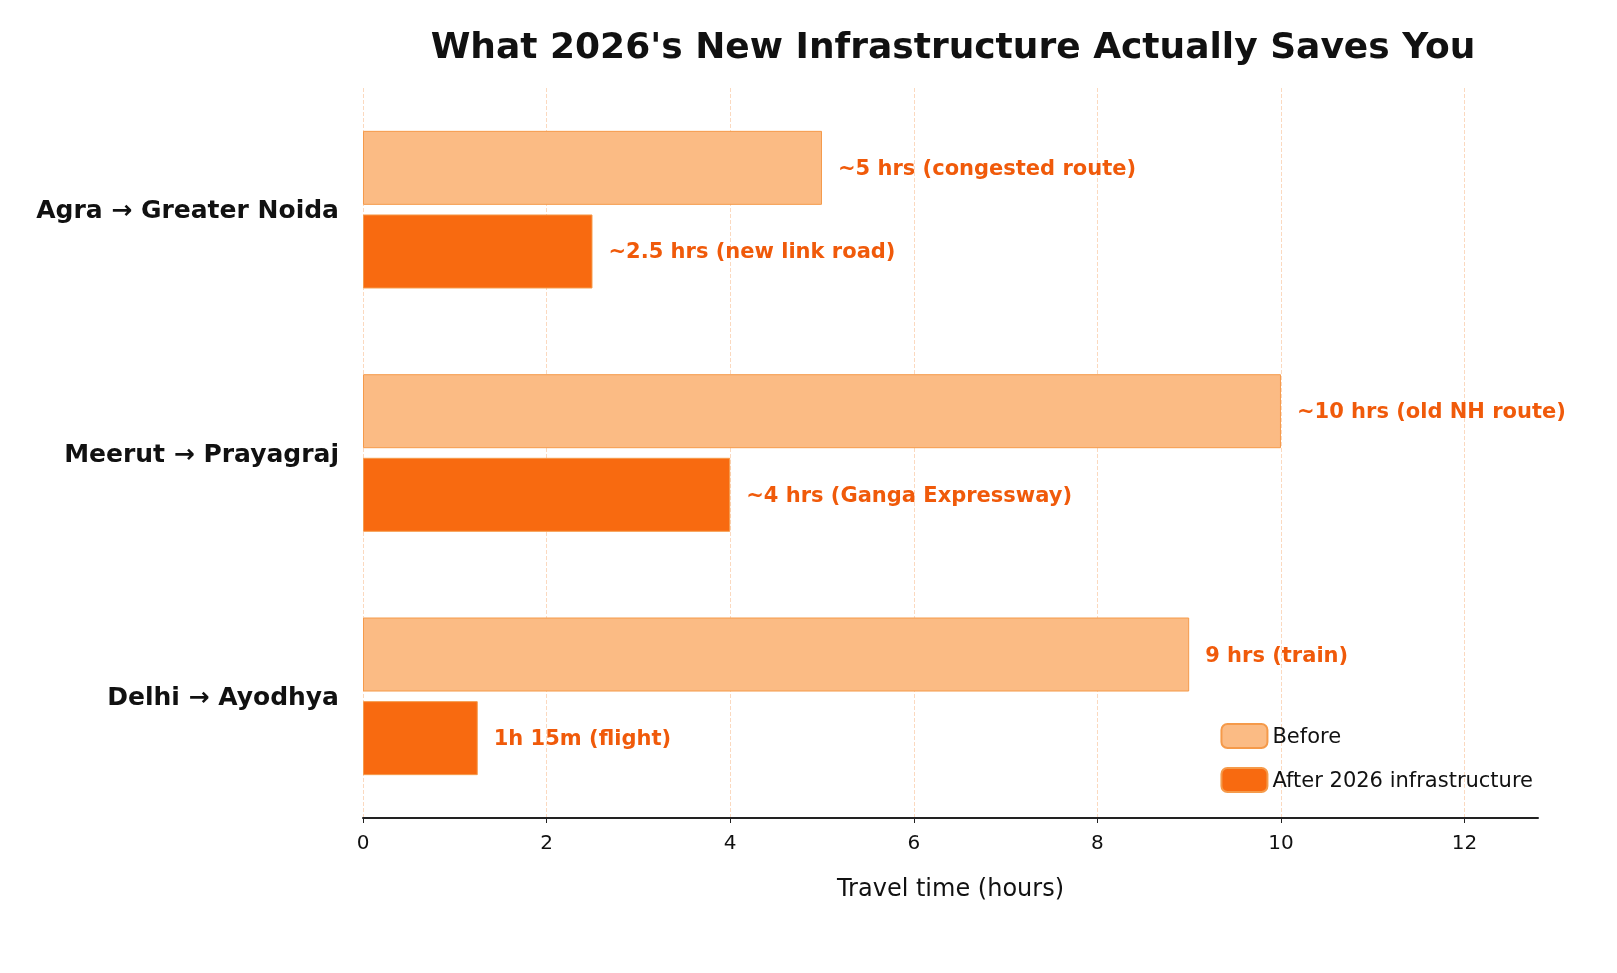  What do you see at coordinates (914, 842) in the screenshot?
I see `x-tick-label: 6` at bounding box center [914, 842].